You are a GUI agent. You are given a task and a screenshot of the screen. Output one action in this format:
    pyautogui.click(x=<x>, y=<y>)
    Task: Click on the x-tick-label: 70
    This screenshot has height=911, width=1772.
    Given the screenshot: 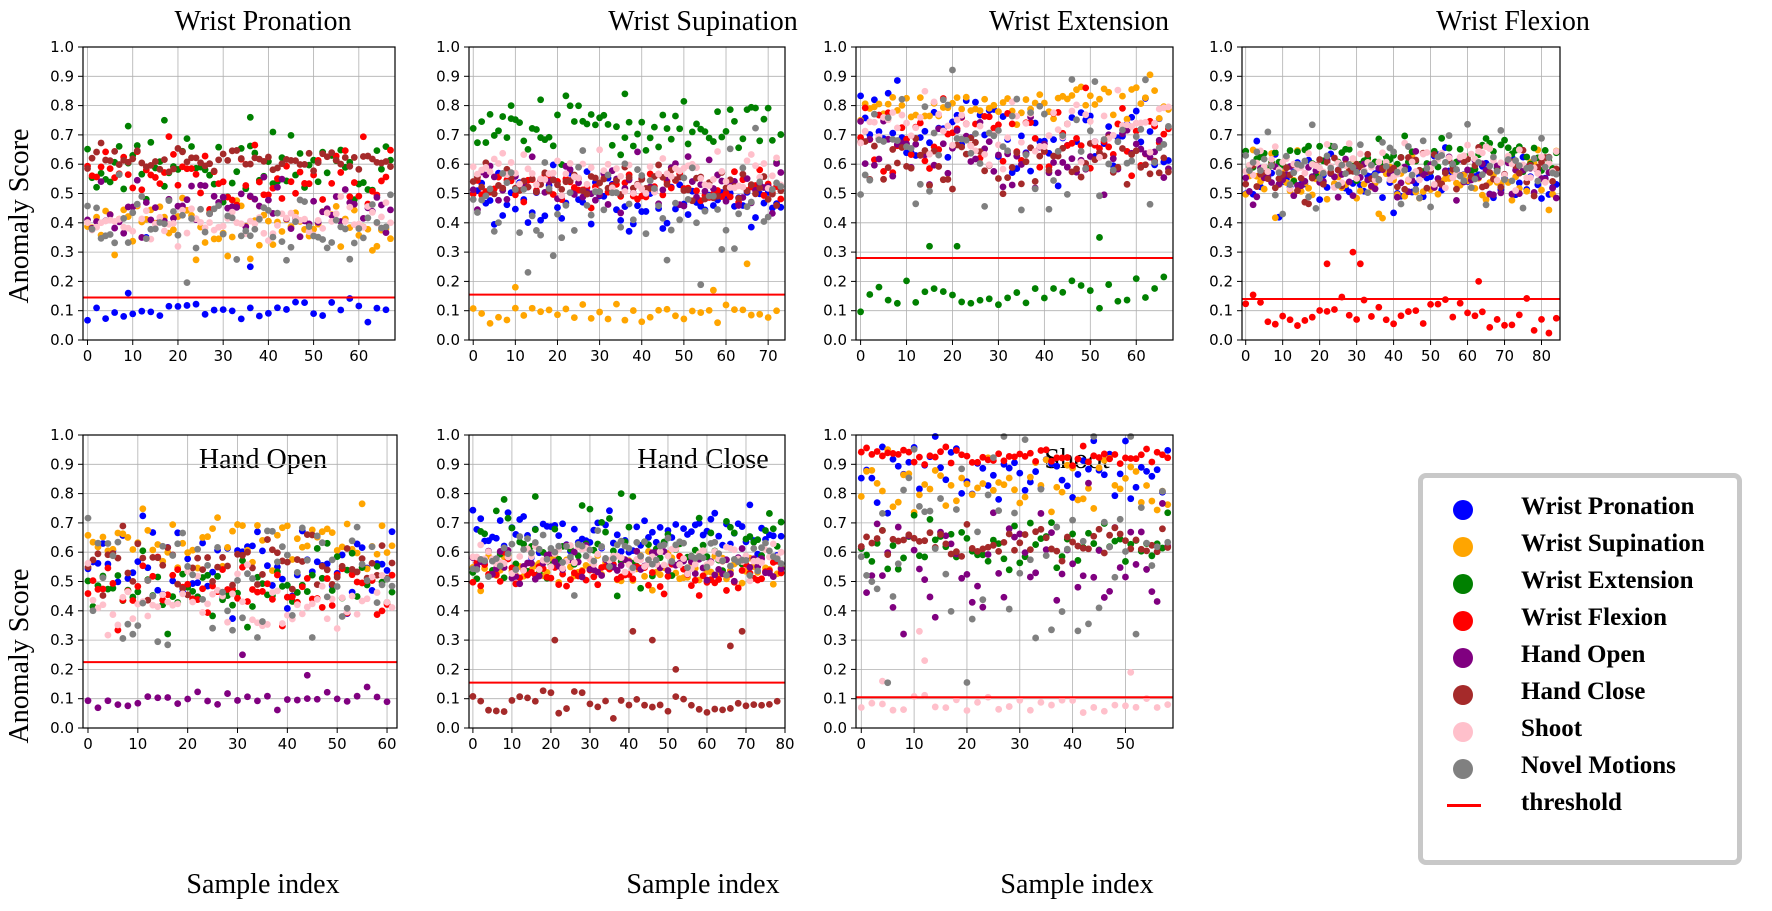 What is the action you would take?
    pyautogui.click(x=1504, y=356)
    